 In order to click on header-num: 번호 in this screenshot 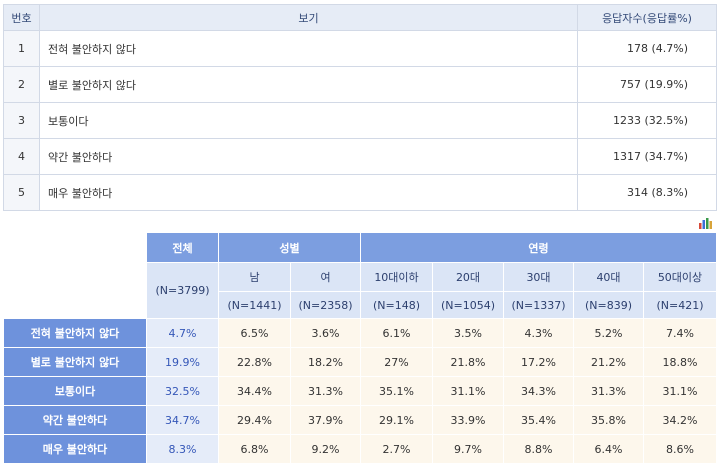, I will do `click(21, 17)`.